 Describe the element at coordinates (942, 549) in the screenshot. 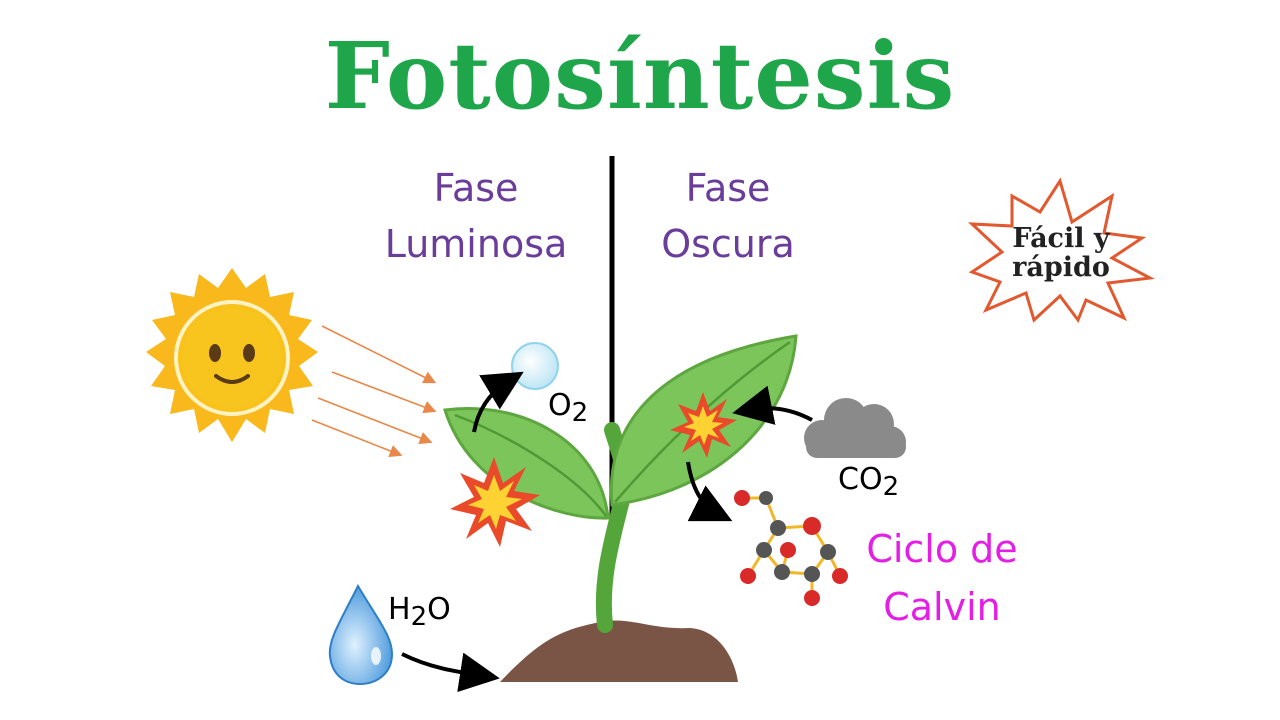

I see `calvin-line1: Ciclo de` at that location.